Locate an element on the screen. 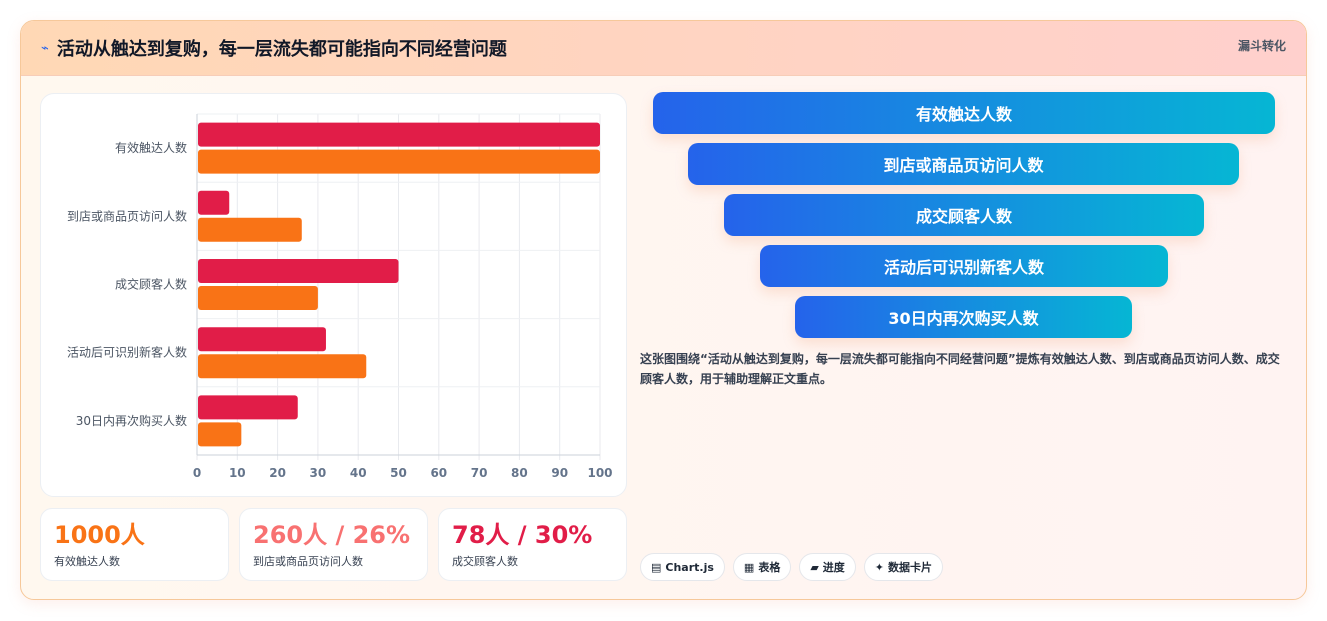  kpi-label: 到店或商品页访问人数 is located at coordinates (308, 561).